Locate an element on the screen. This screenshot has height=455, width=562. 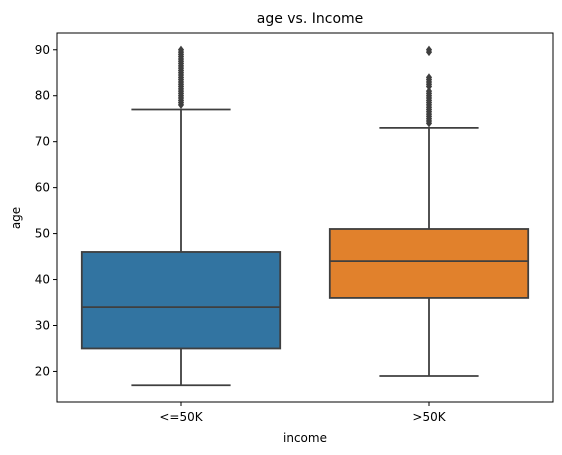
y-tick-label: 60 is located at coordinates (42, 188).